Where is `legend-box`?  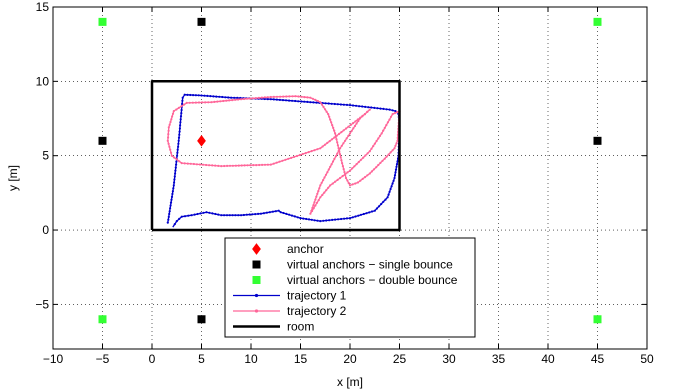
legend-box is located at coordinates (350, 287).